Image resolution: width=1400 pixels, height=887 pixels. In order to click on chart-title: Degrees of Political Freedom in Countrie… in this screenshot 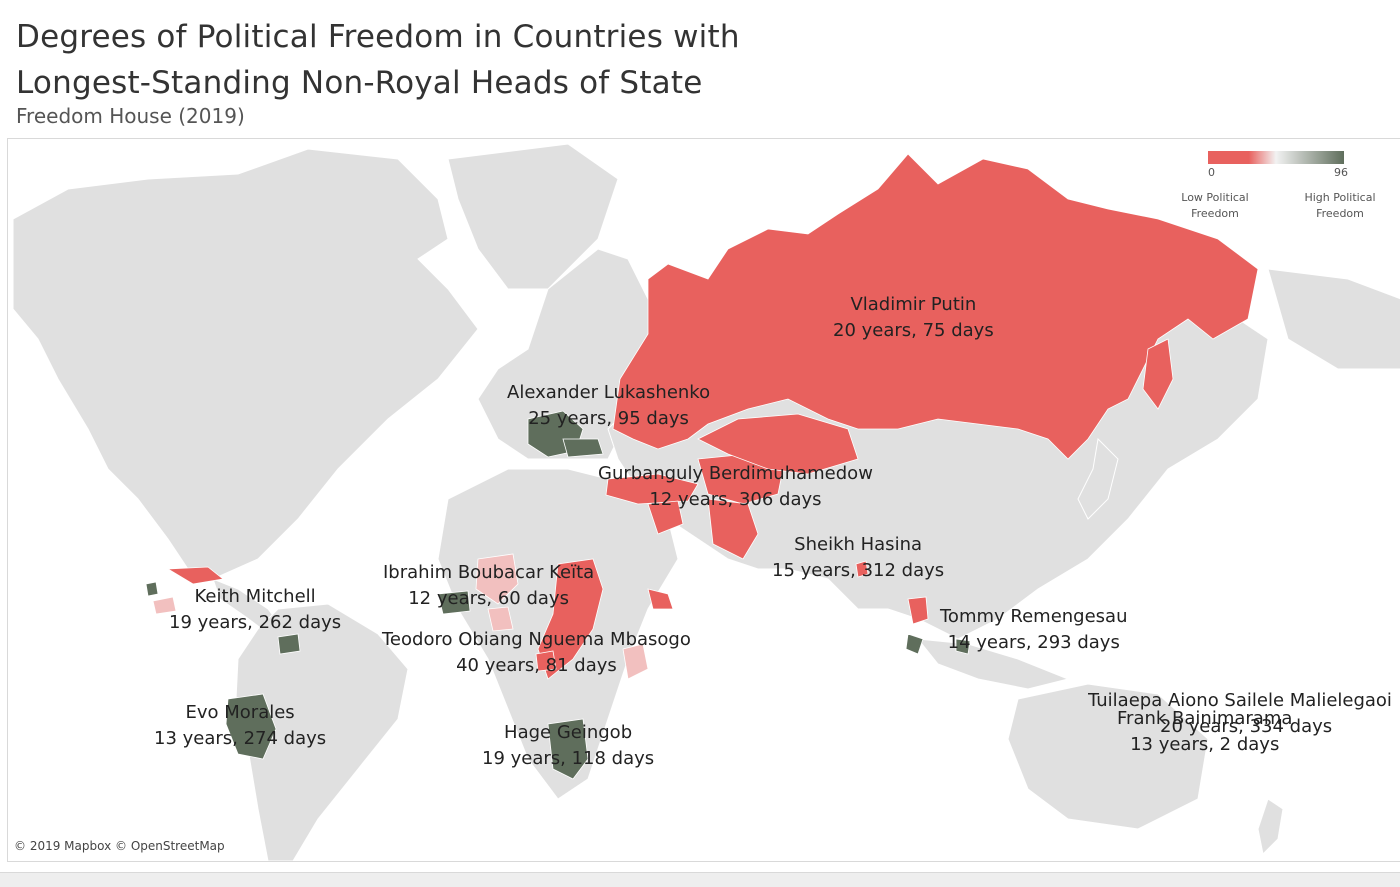, I will do `click(378, 60)`.